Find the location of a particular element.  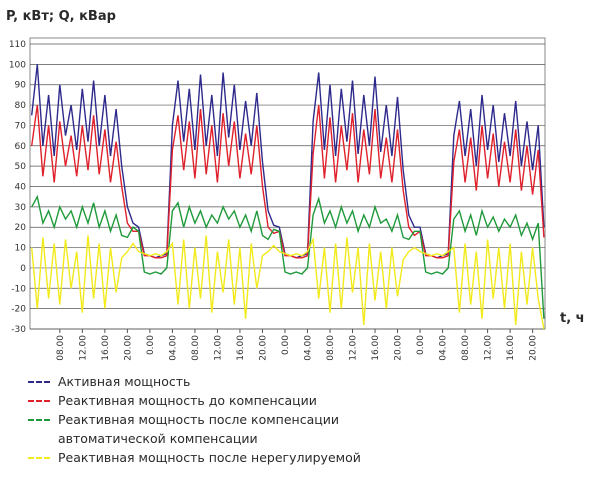

y-tick-label: 0 is located at coordinates (23, 269).